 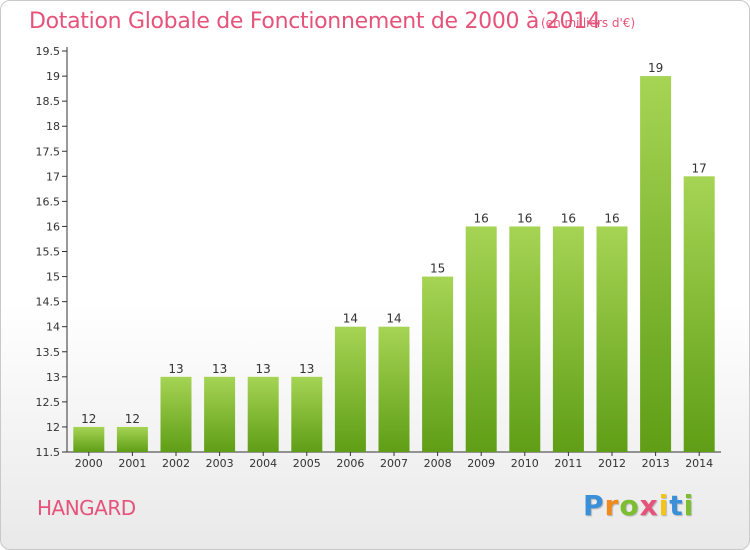 I want to click on y-tick-label: 14, so click(x=53, y=327).